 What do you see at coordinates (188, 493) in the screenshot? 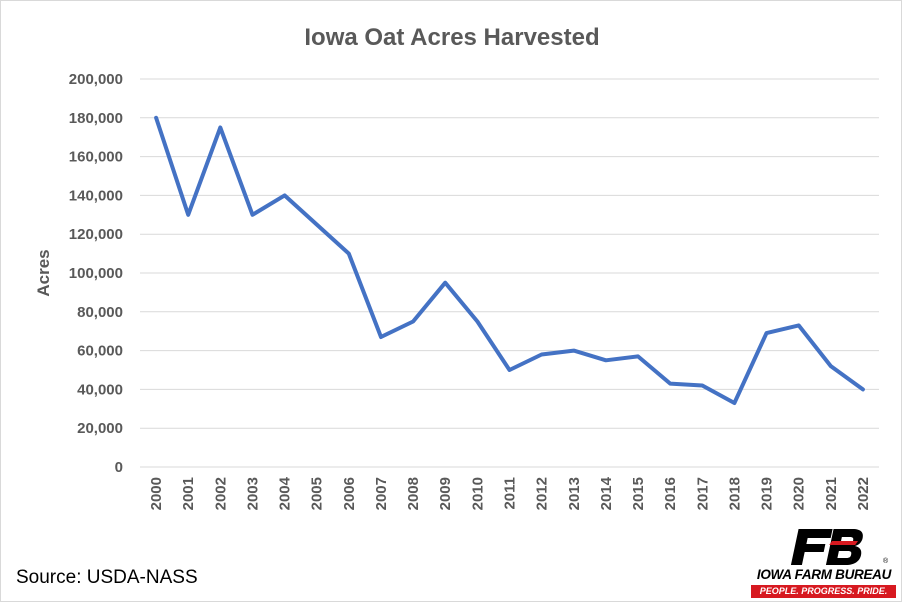
I see `x-tick-label: 2001` at bounding box center [188, 493].